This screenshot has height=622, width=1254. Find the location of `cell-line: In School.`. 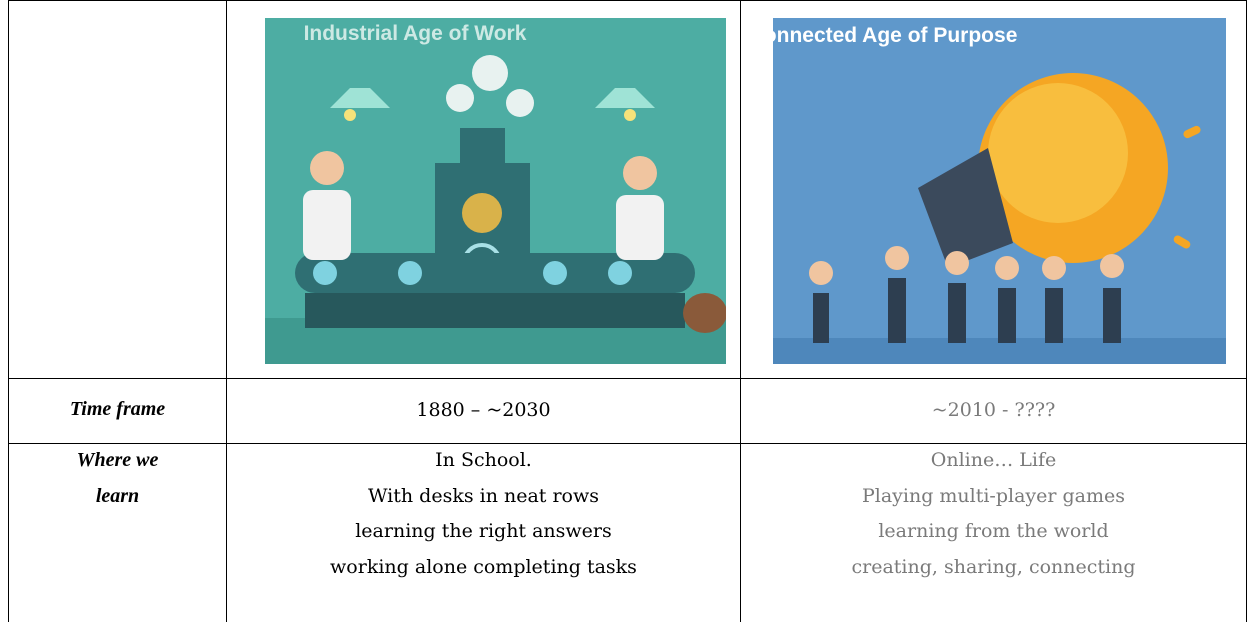

cell-line: In School. is located at coordinates (483, 460).